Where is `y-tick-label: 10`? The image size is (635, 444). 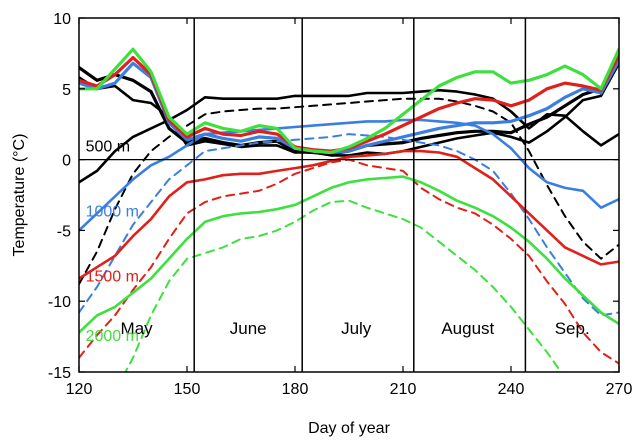
y-tick-label: 10 is located at coordinates (62, 19).